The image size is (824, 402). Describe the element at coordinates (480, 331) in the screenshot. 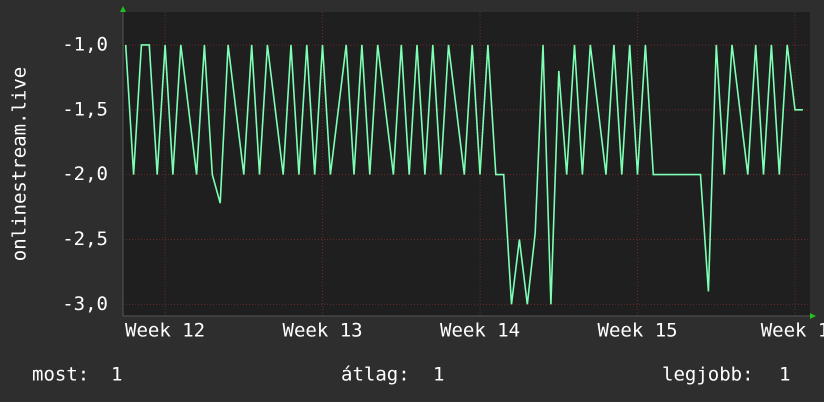

I see `x-tick-label: Week 14` at that location.